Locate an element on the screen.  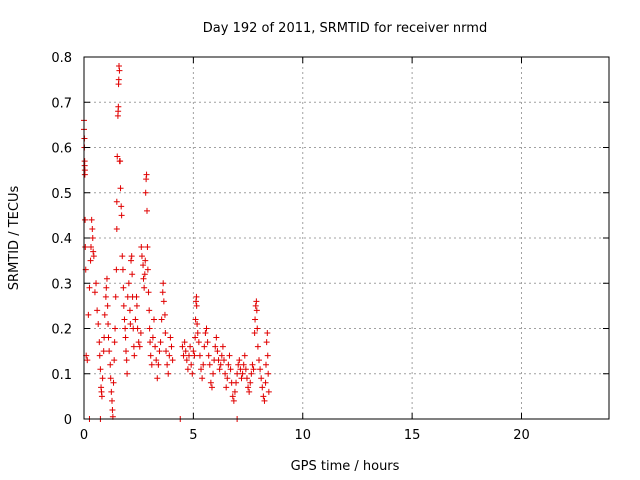
y-tick-label: 0.1 is located at coordinates (61, 375).